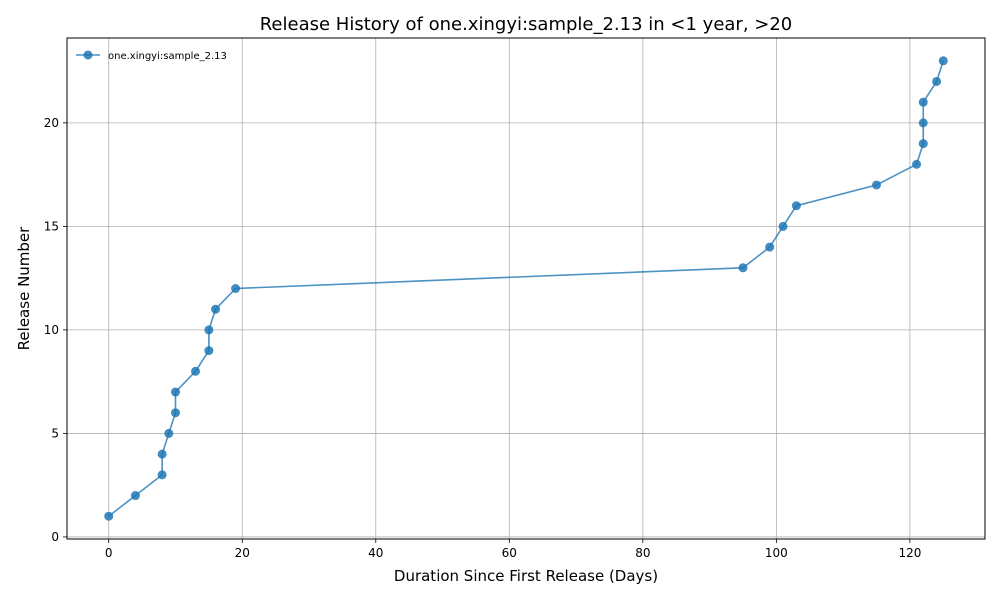 This screenshot has height=600, width=1000. Describe the element at coordinates (88, 55) in the screenshot. I see `legend-marker` at that location.